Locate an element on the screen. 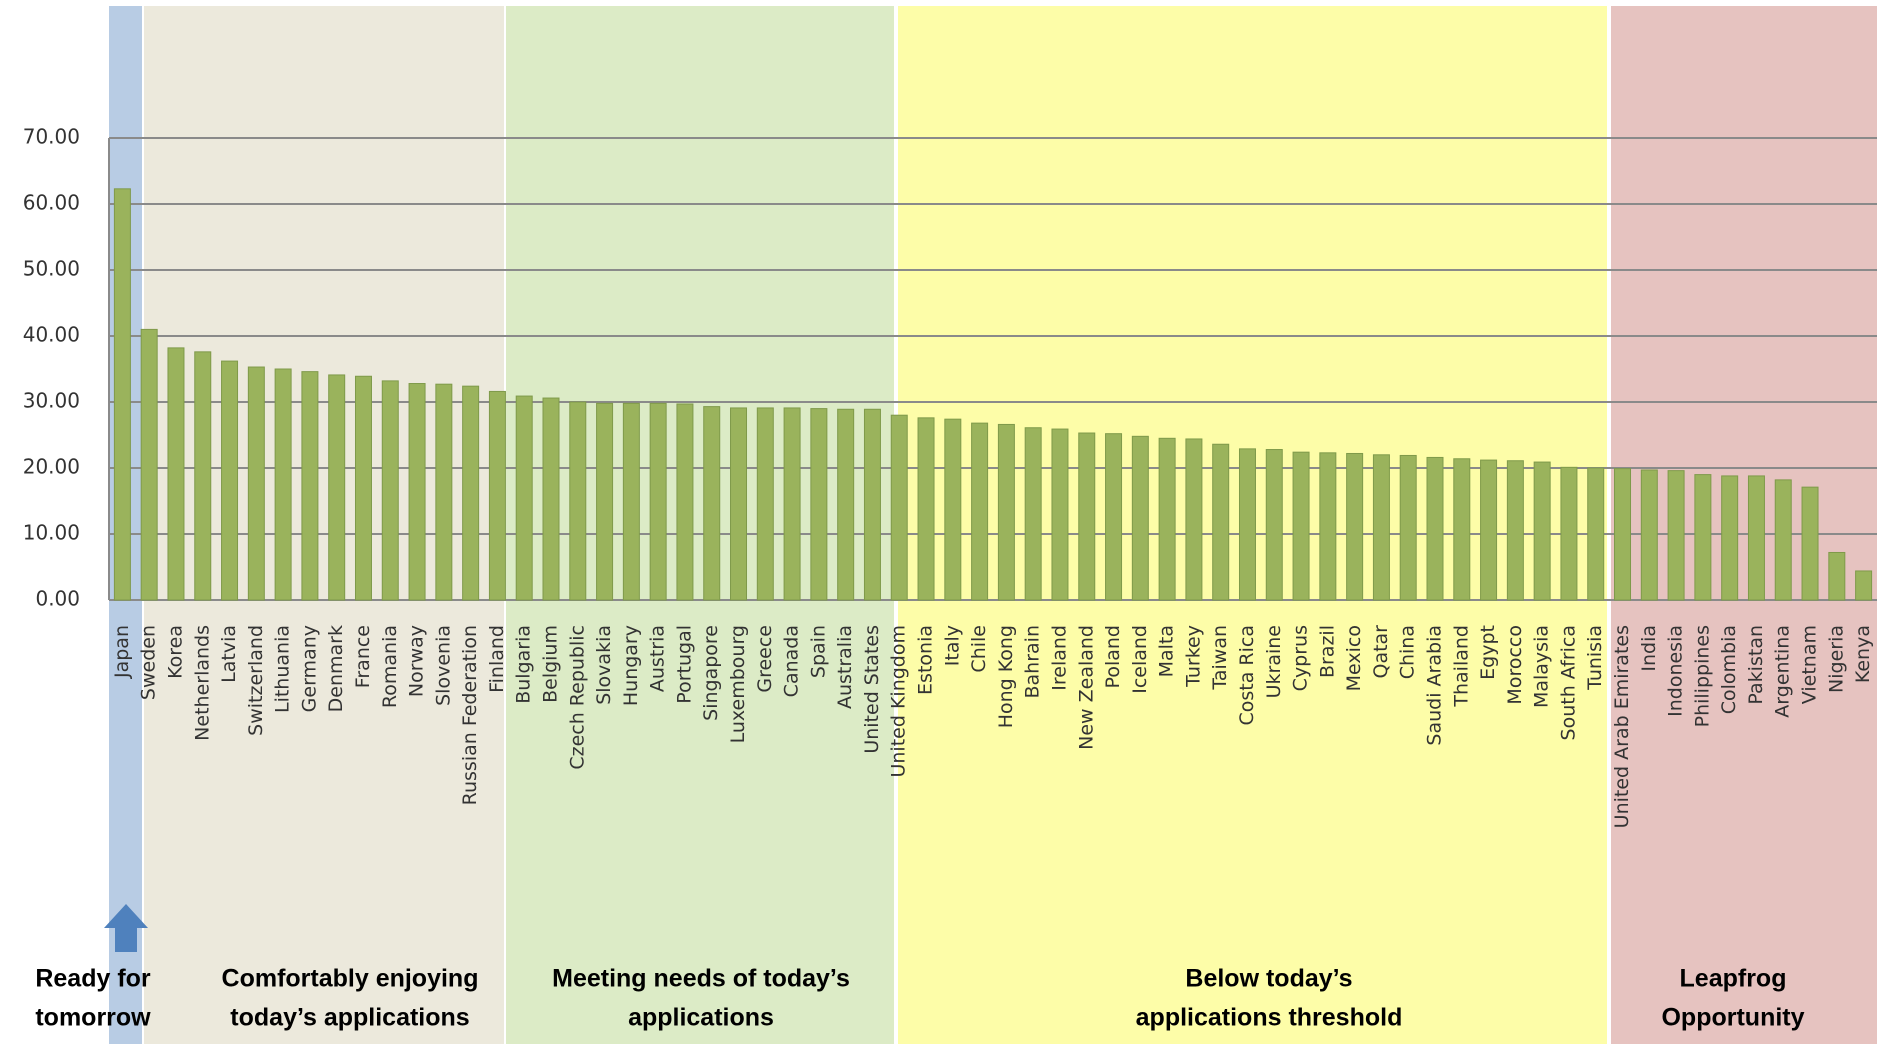 The height and width of the screenshot is (1048, 1877). x-tick-label: Kenya is located at coordinates (1863, 654).